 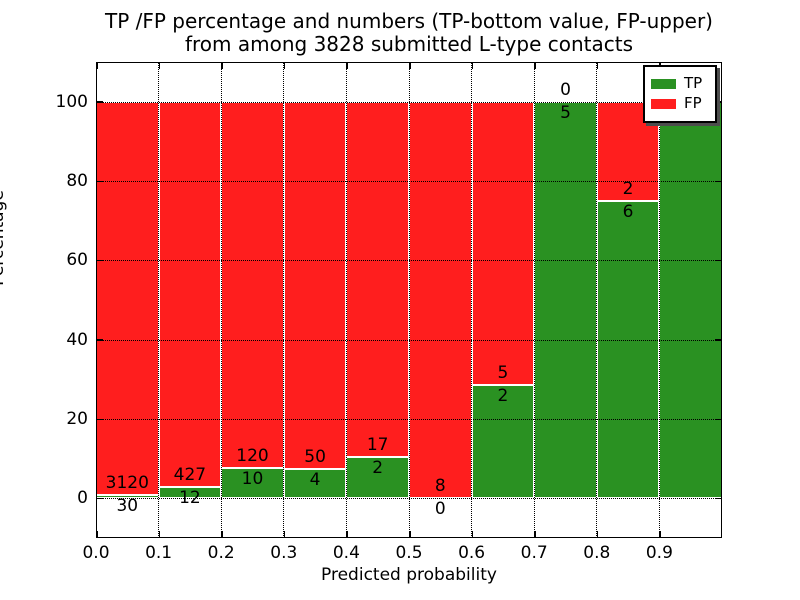 What do you see at coordinates (159, 300) in the screenshot?
I see `gridline-x-0.1` at bounding box center [159, 300].